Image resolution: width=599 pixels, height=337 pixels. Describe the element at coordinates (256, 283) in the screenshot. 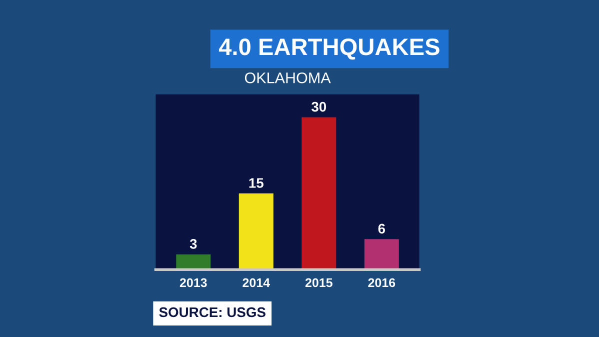

I see `x-tick-label: 2014` at that location.